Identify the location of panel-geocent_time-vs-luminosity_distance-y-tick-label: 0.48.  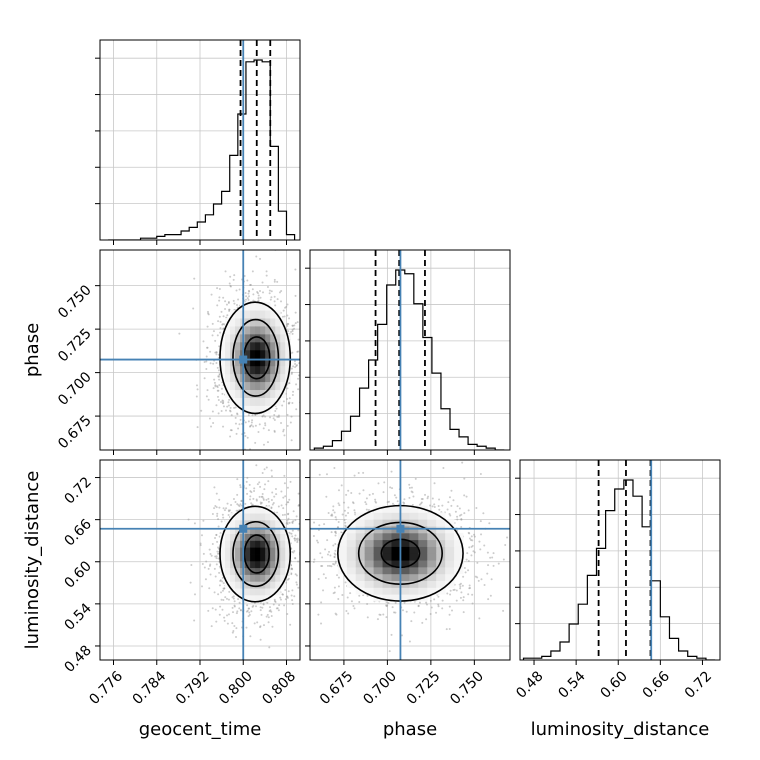
(77, 658).